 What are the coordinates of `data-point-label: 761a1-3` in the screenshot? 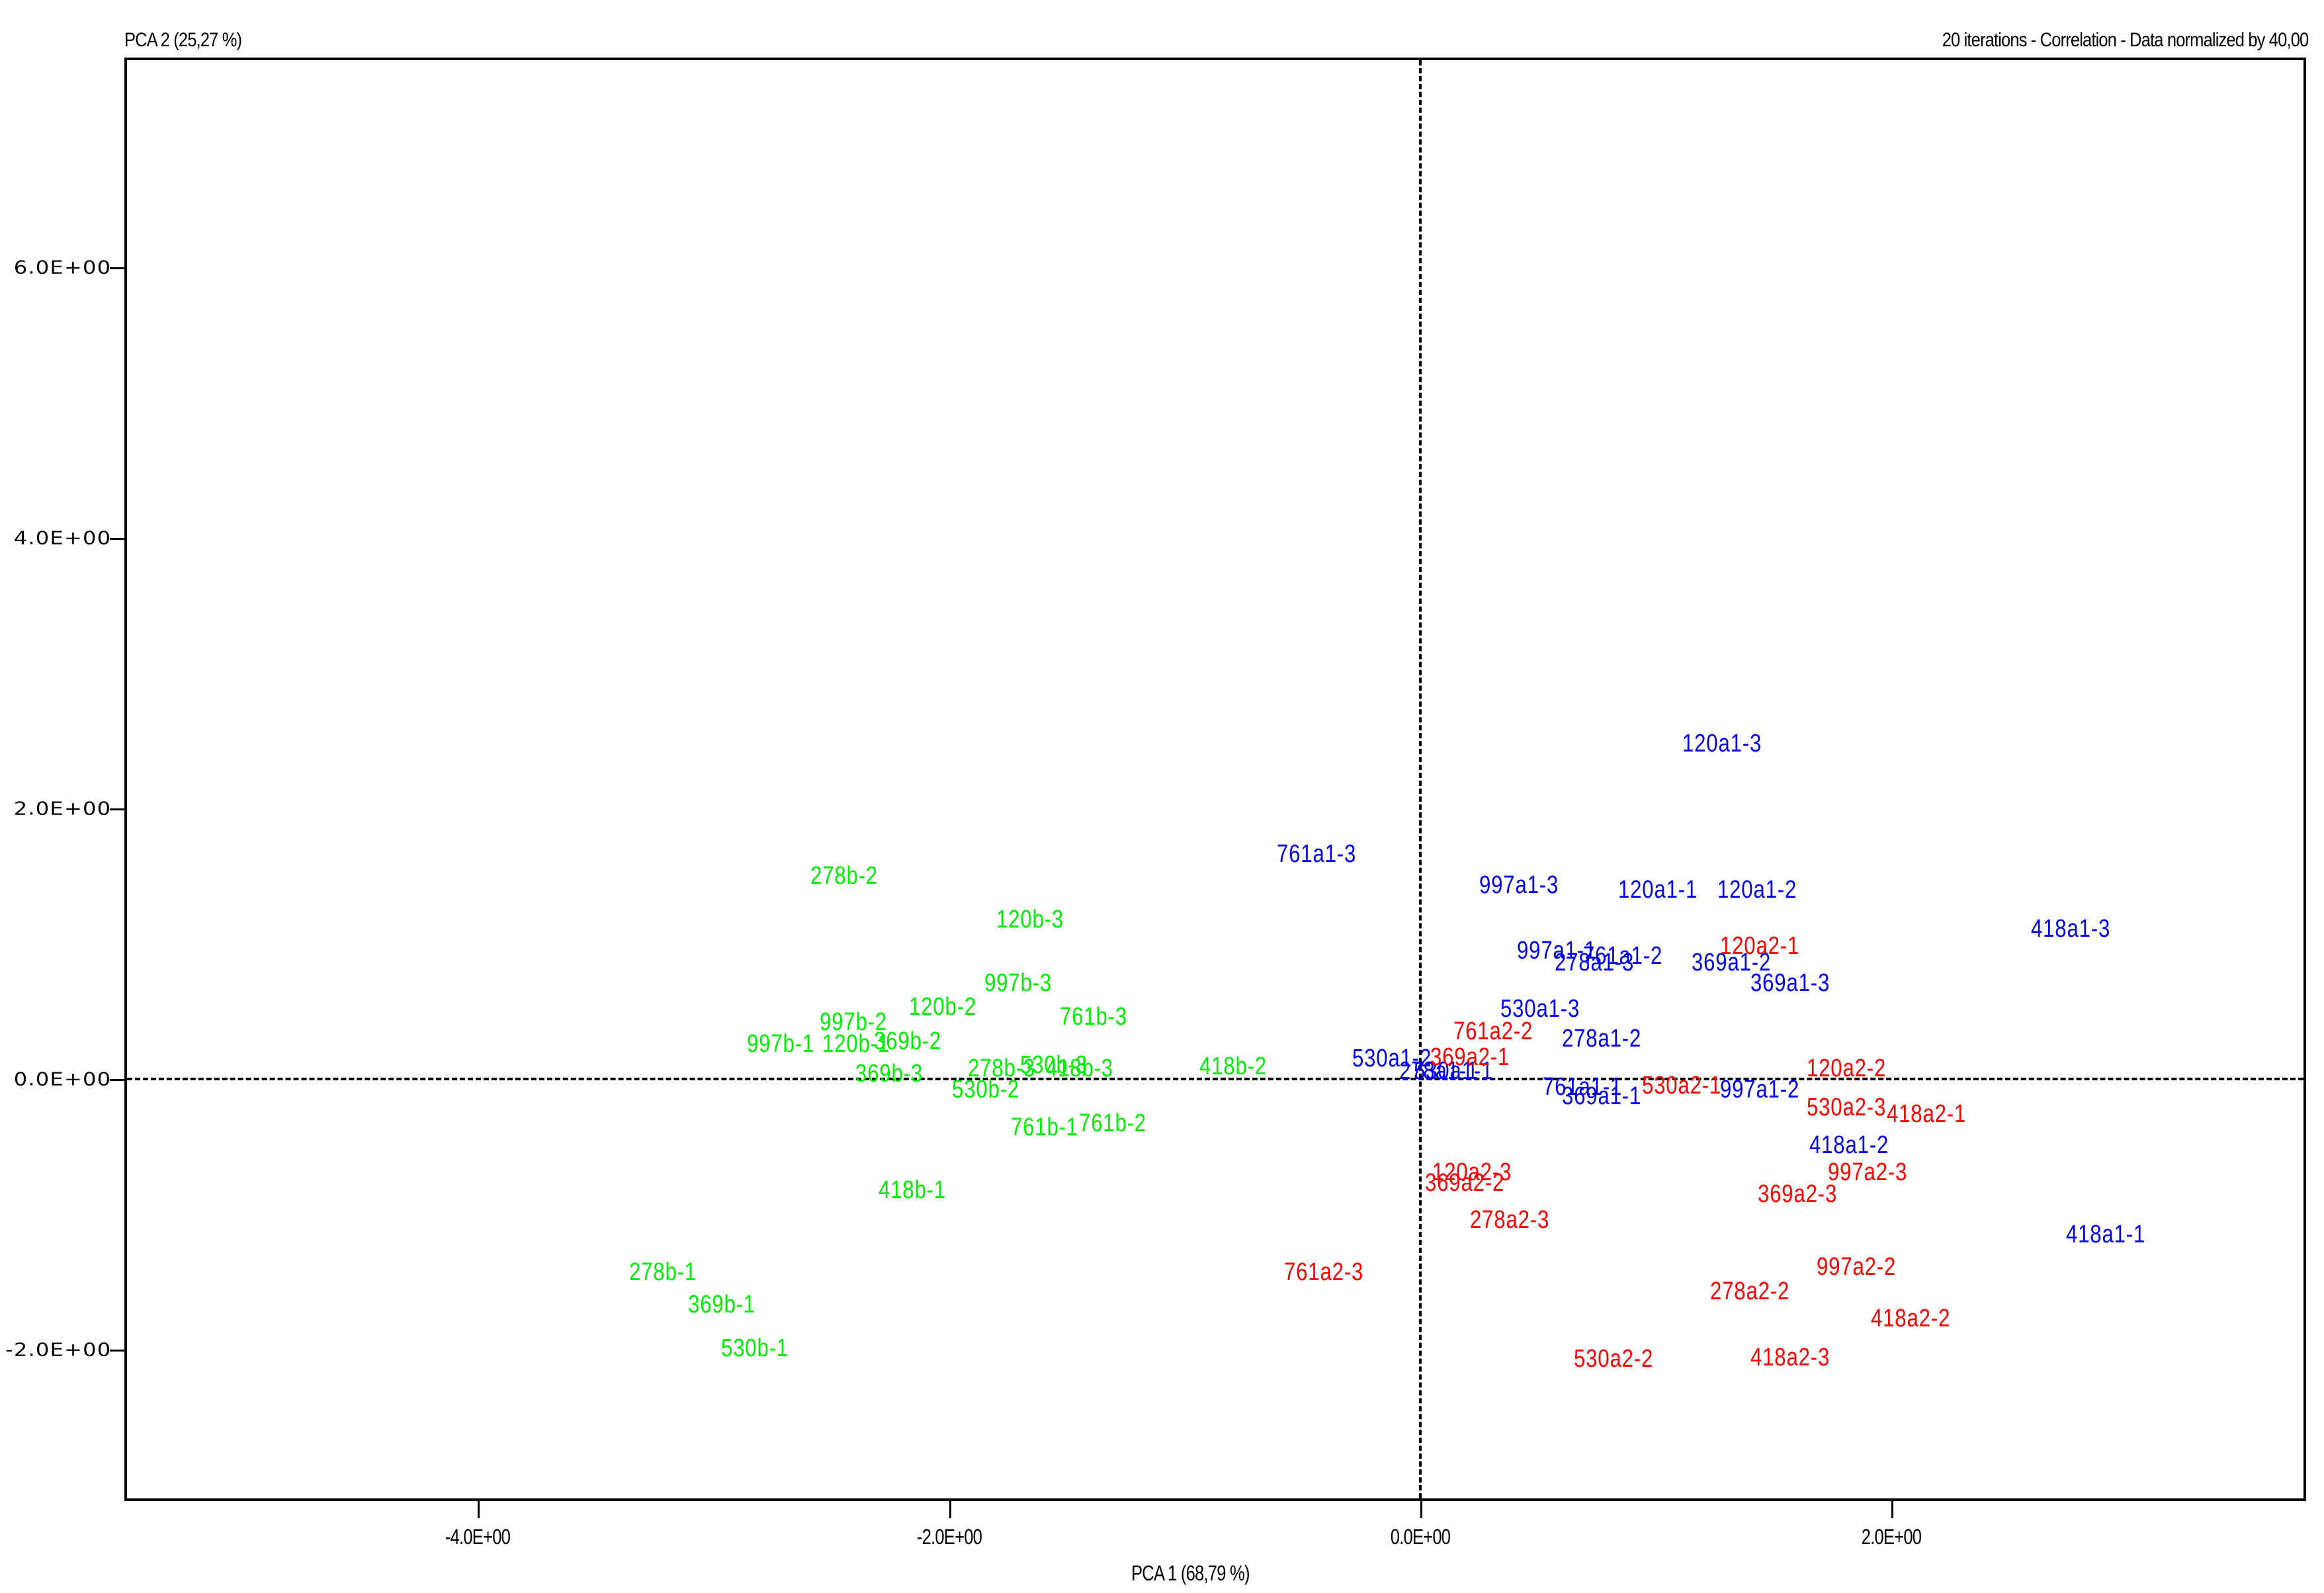 It's located at (1317, 854).